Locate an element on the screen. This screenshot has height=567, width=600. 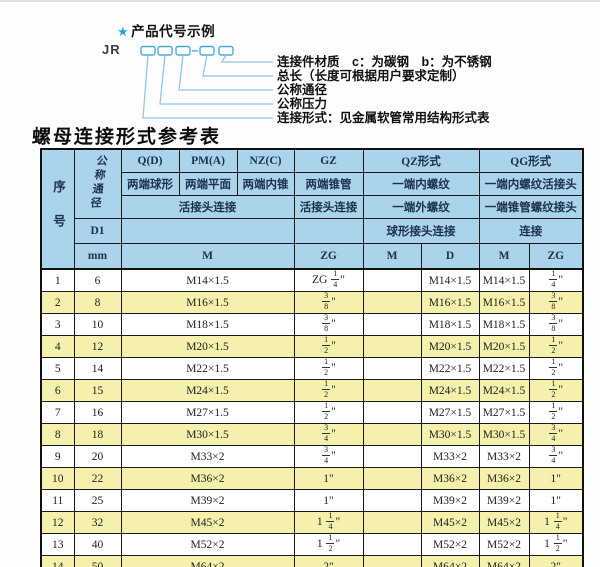
cell-seq: 6 is located at coordinates (57, 390).